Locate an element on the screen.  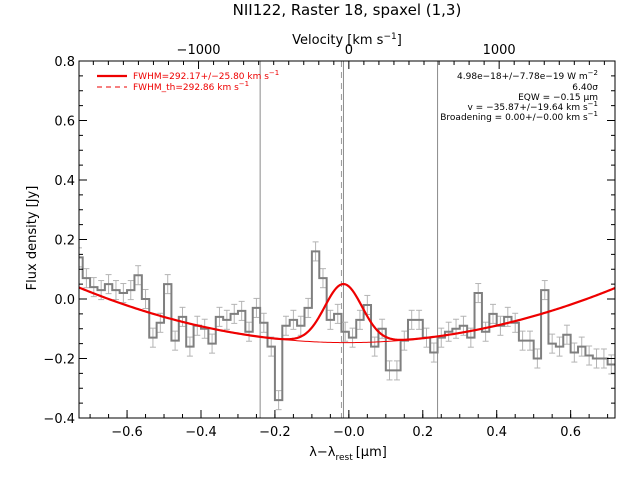
annotation-eqw: EQW = −0.15 μm is located at coordinates (558, 98).